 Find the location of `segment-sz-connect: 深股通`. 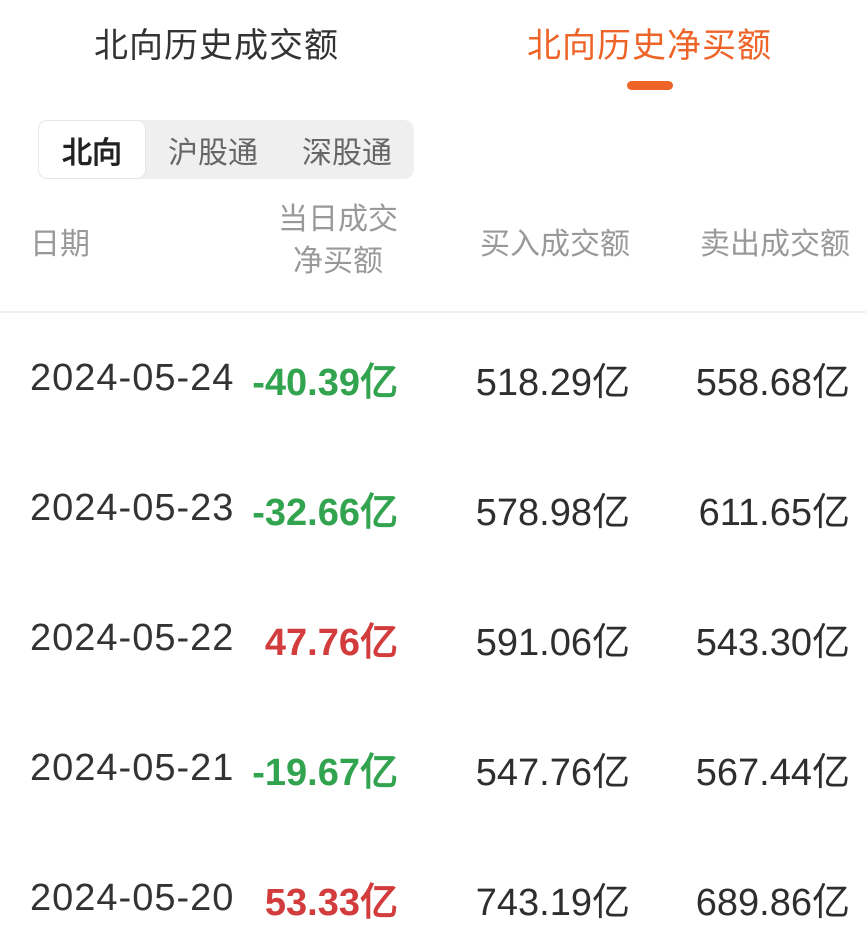

segment-sz-connect: 深股通 is located at coordinates (347, 149).